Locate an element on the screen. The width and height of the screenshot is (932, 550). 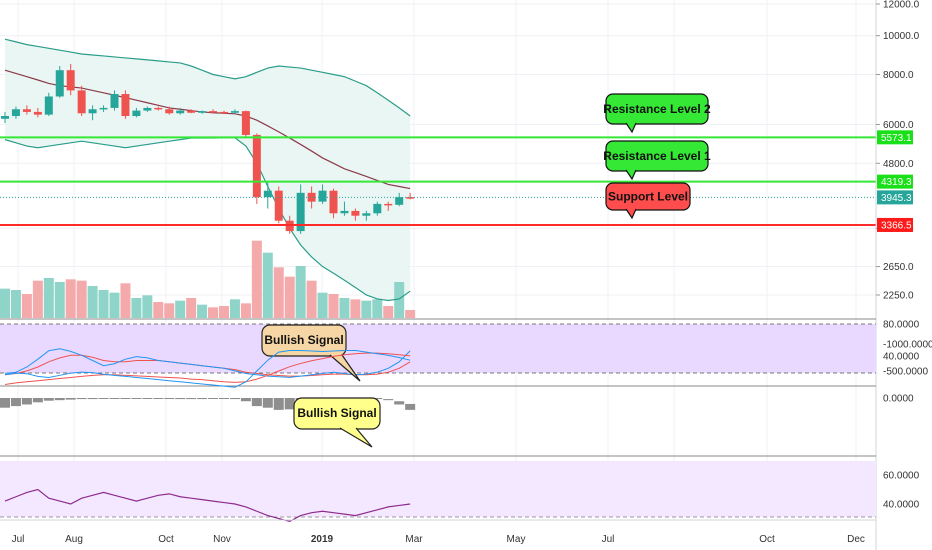
level-callout-label: Resistance Level 1 is located at coordinates (657, 156).